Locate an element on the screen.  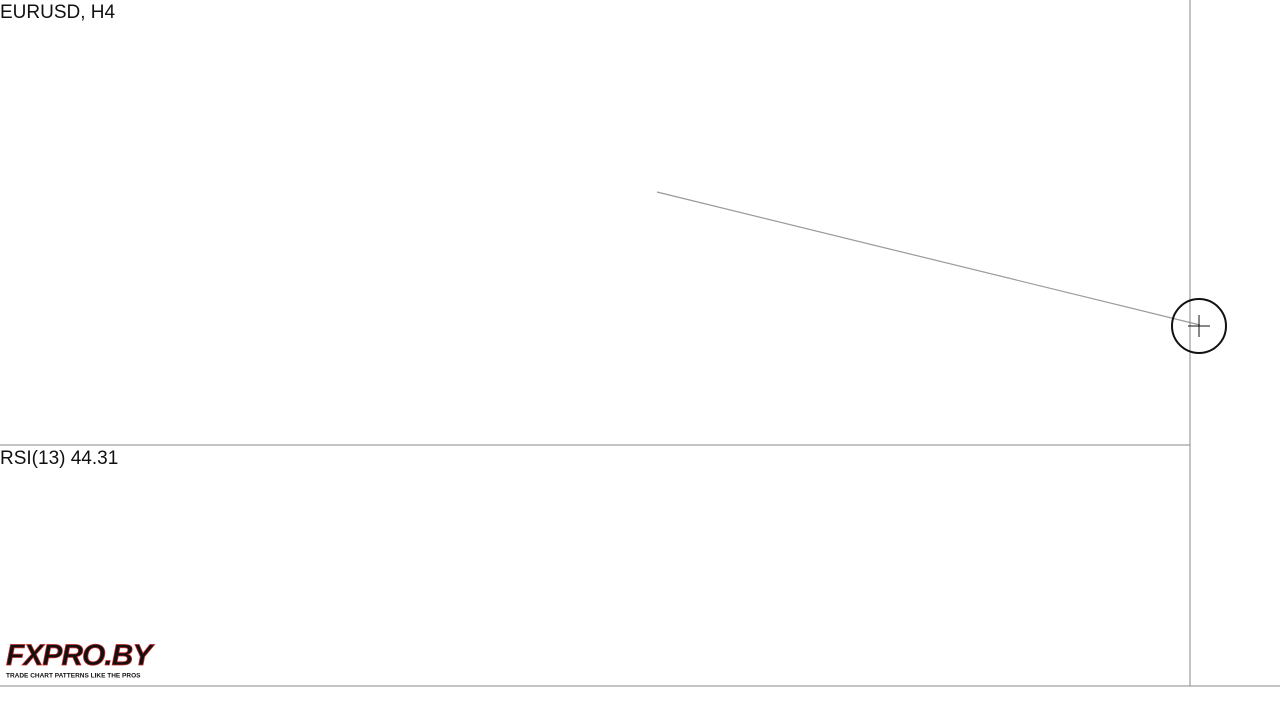
watermark-bg is located at coordinates (86, 661).